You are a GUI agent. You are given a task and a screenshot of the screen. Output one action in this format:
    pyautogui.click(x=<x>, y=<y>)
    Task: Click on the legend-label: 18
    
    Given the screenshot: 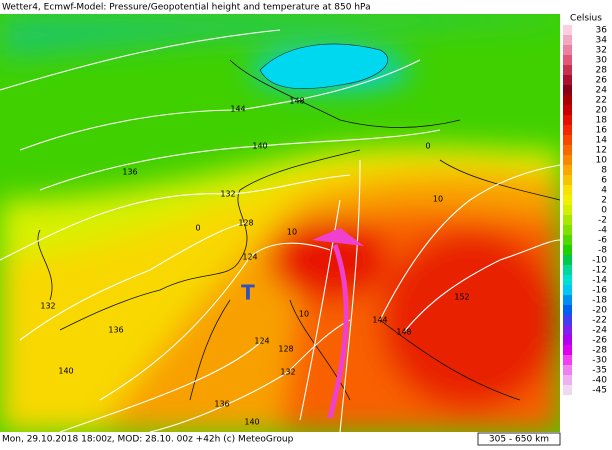 What is the action you would take?
    pyautogui.click(x=602, y=121)
    